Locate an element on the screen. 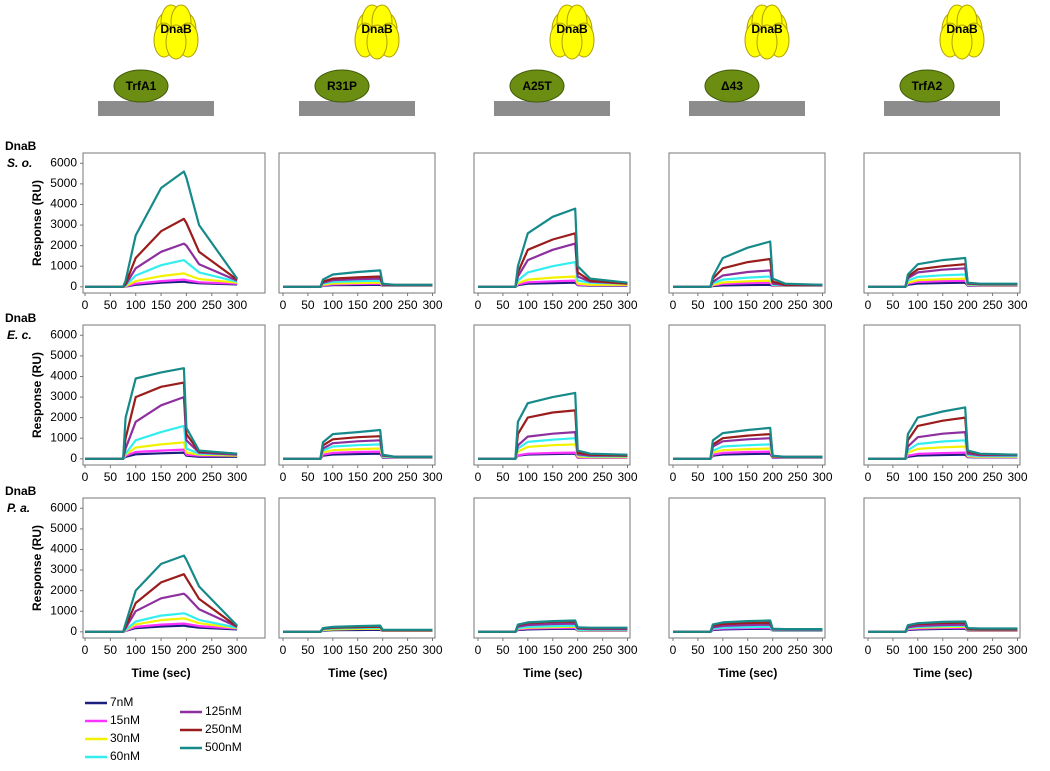 The image size is (1050, 771). trfa-label: R31P is located at coordinates (342, 86).